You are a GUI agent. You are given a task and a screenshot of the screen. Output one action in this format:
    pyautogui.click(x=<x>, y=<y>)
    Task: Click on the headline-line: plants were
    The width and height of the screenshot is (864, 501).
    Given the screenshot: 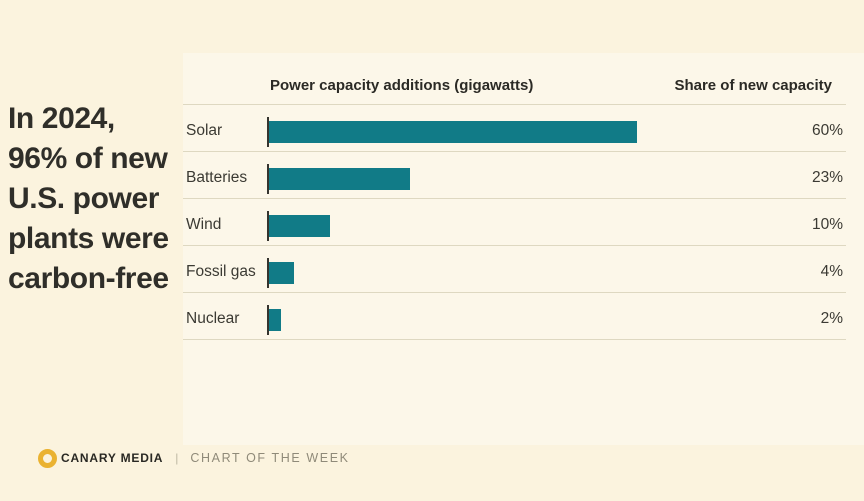 What is the action you would take?
    pyautogui.click(x=88, y=238)
    